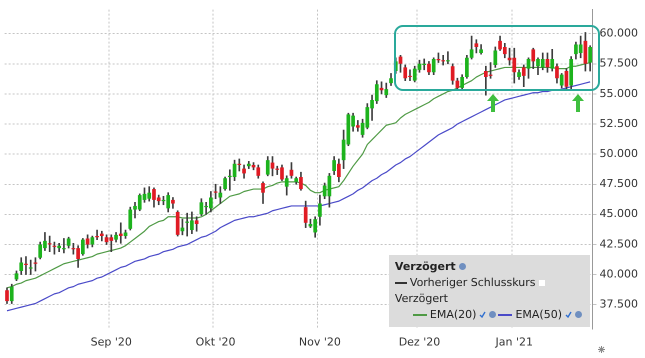 This screenshot has height=358, width=645. Describe the element at coordinates (514, 341) in the screenshot. I see `x-tick-label: Jan '21` at that location.